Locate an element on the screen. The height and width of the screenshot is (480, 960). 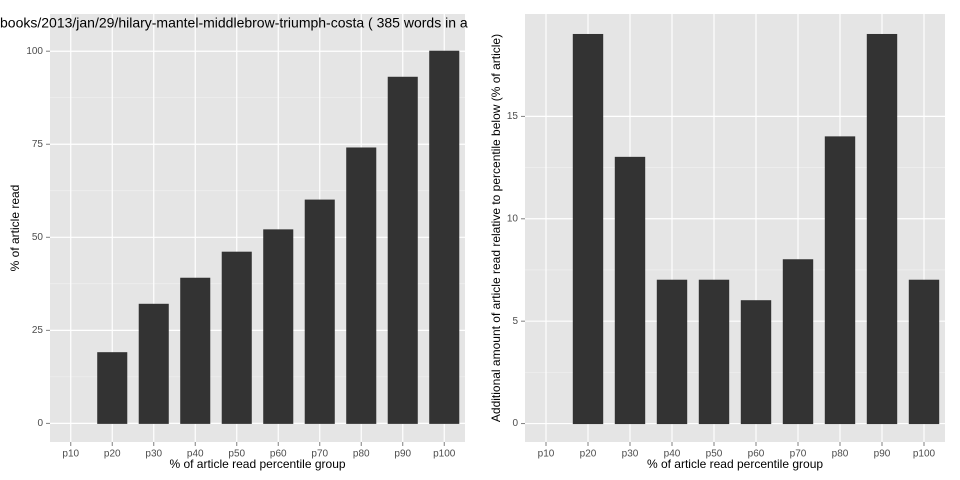
y-tick-label: 100 is located at coordinates (34, 51).